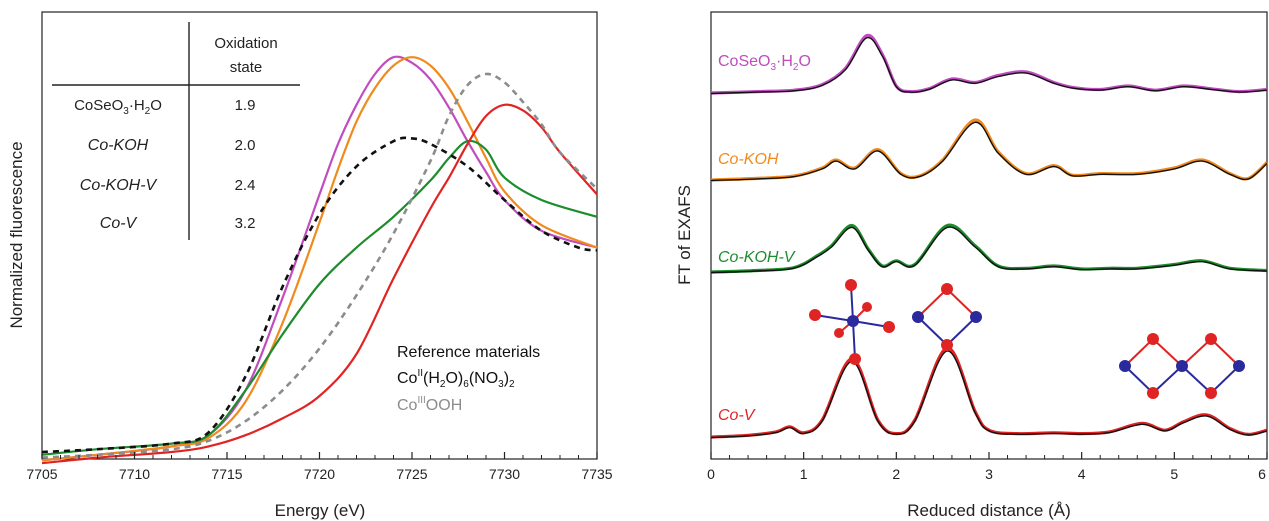 This screenshot has width=1269, height=521. Describe the element at coordinates (456, 379) in the screenshot. I see `reference-coii: CoII(H2O)6(NO3)2` at that location.